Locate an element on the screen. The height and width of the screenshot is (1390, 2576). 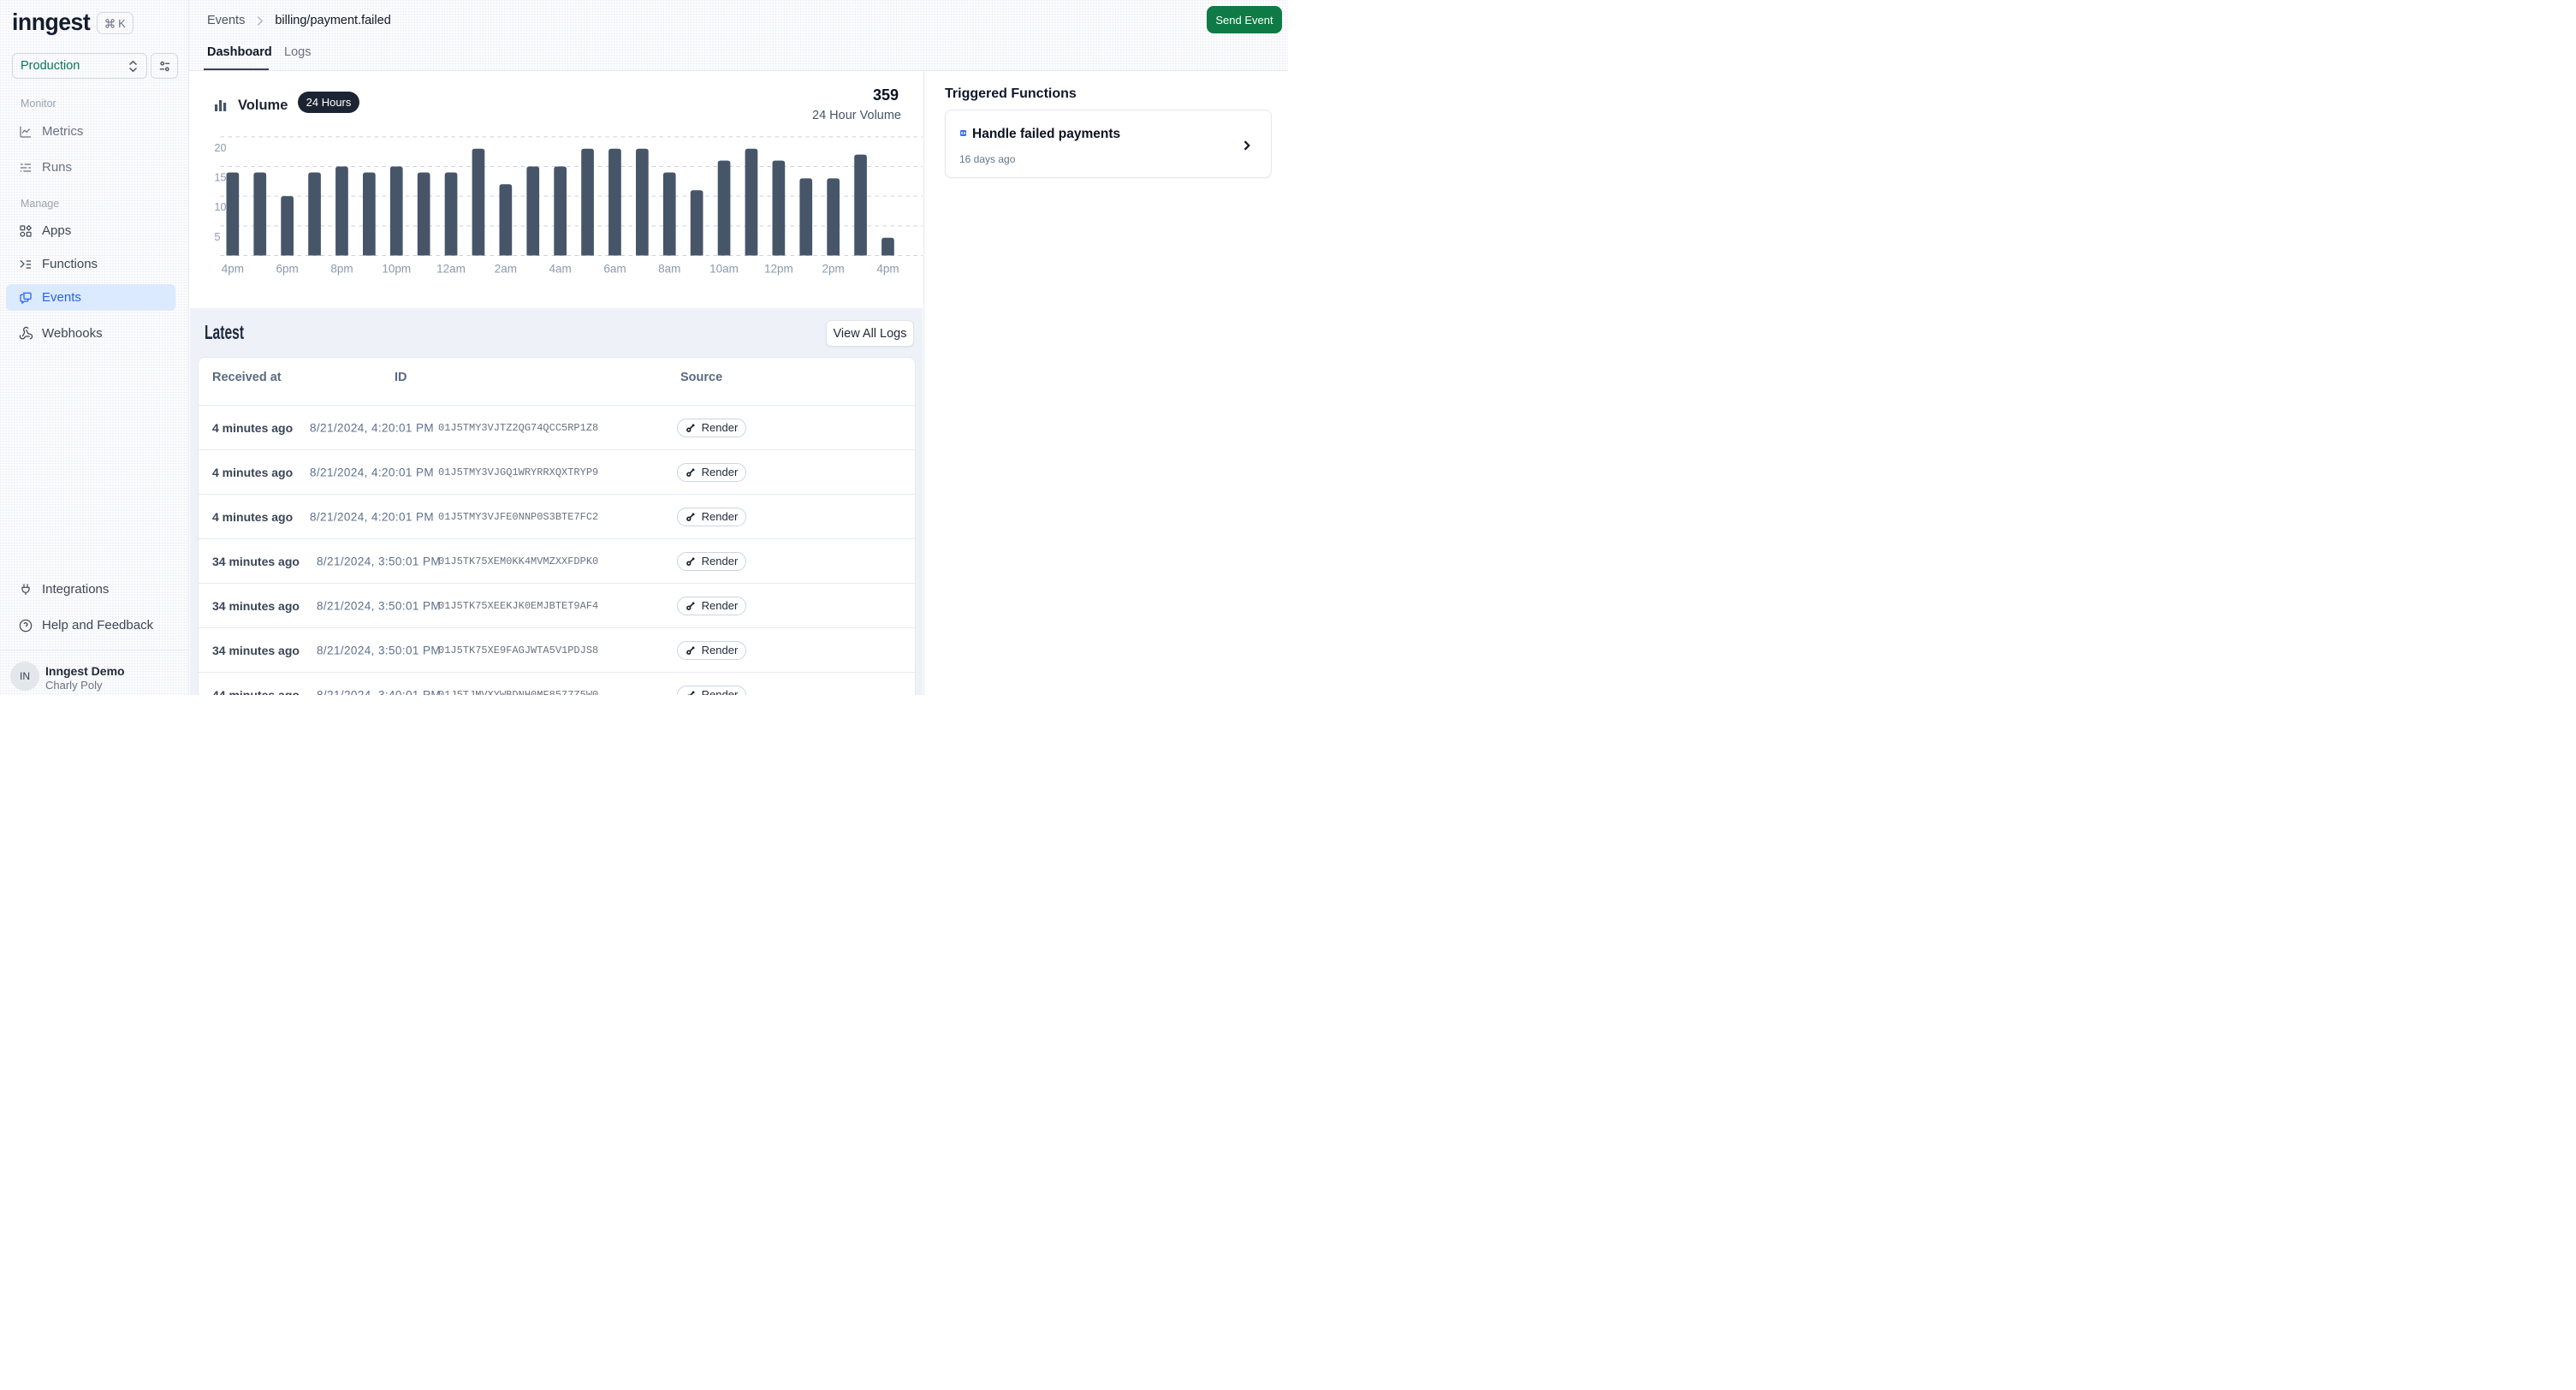
svg-text: 2am is located at coordinates (506, 270).